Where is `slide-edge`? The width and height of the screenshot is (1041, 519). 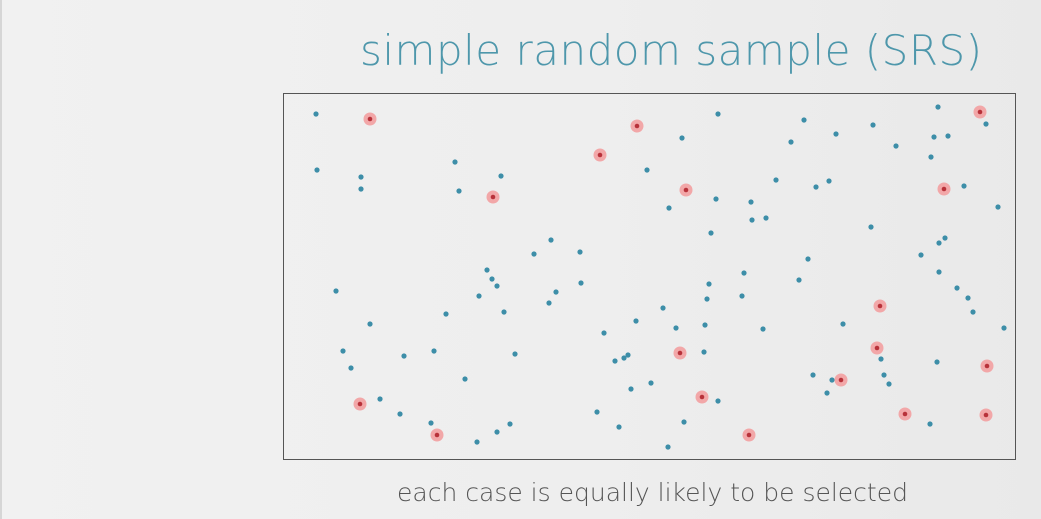
slide-edge is located at coordinates (1, 259).